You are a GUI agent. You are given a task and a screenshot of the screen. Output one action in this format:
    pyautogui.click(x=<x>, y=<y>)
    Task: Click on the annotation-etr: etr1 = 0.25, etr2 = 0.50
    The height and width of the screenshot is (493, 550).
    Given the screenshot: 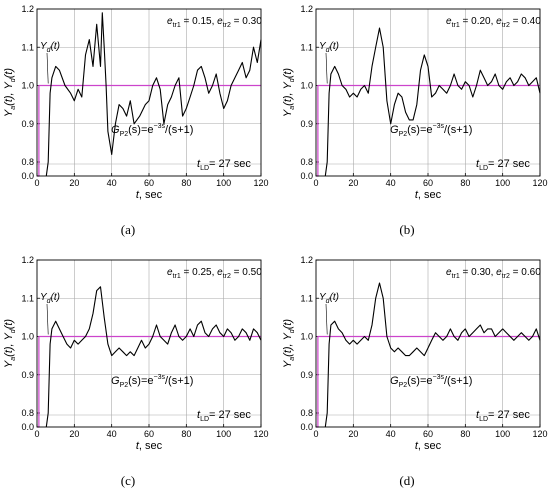 What is the action you would take?
    pyautogui.click(x=214, y=273)
    